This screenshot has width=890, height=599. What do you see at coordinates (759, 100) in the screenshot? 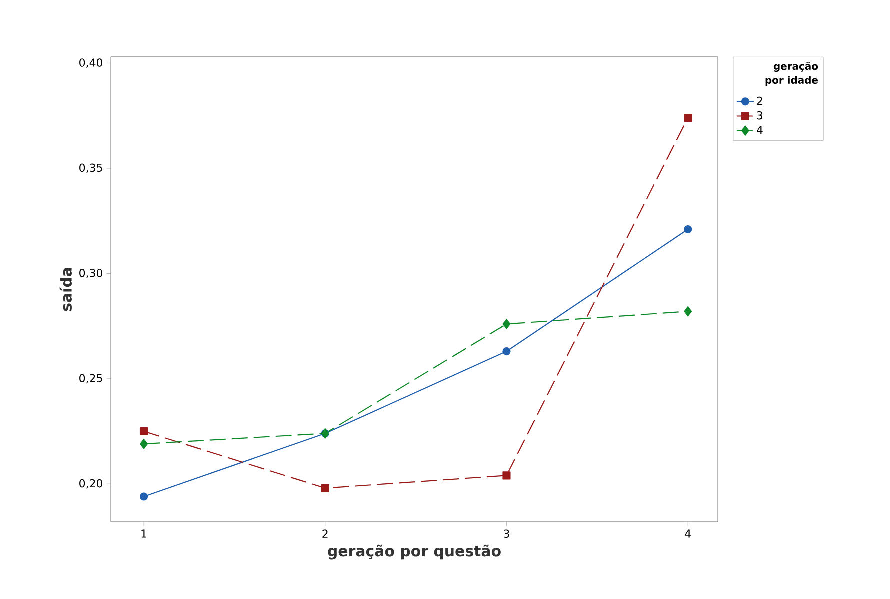
I see `legend-label: 2` at bounding box center [759, 100].